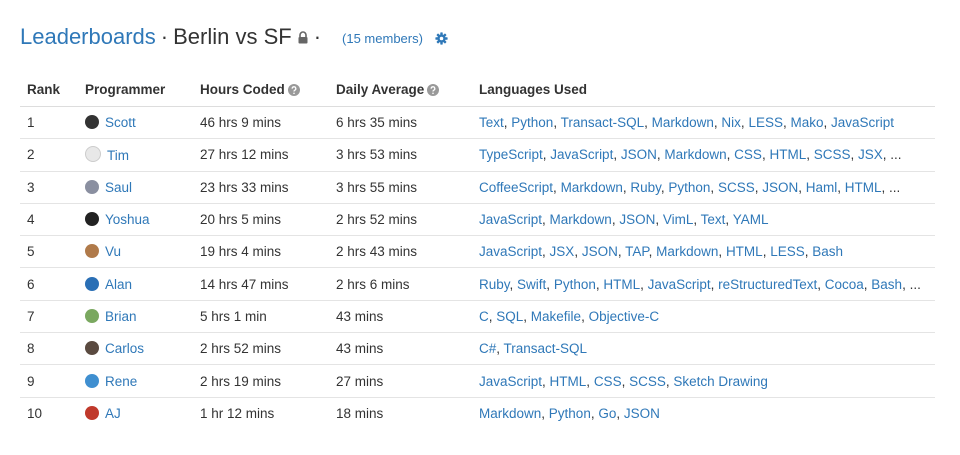  I want to click on language-link: CoffeeScript, so click(516, 187).